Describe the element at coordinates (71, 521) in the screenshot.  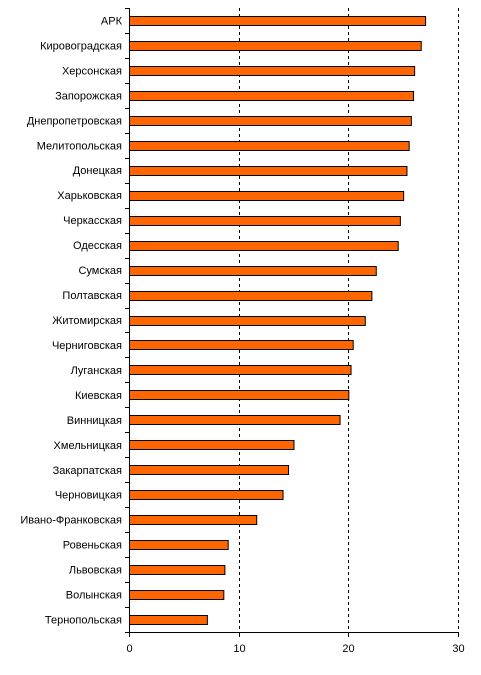
I see `category-label-21: Ивано-Франковская` at that location.